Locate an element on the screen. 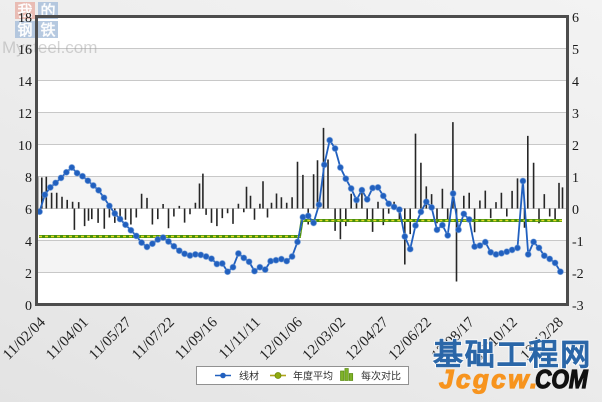 The width and height of the screenshot is (602, 402). svg-text: 每次对比 is located at coordinates (381, 376).